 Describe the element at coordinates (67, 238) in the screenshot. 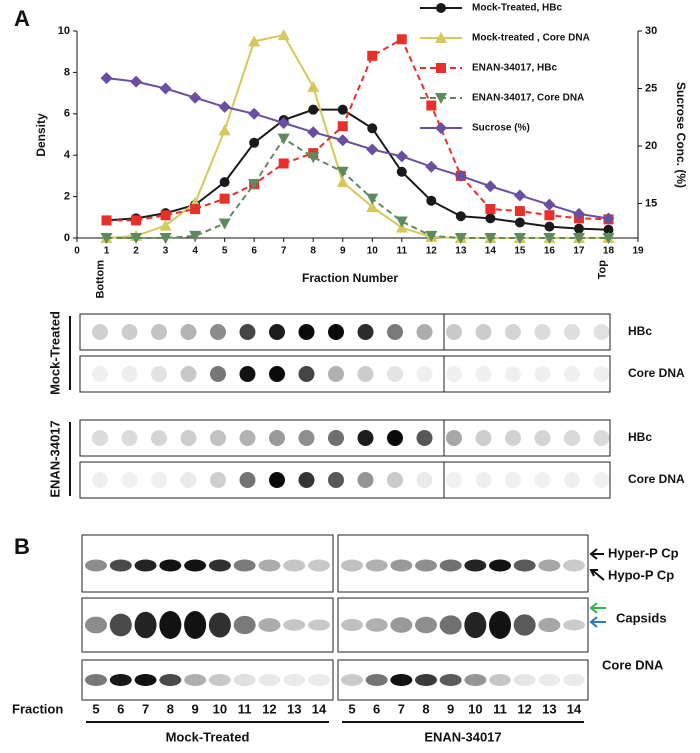

I see `y-tick-label: 0` at that location.